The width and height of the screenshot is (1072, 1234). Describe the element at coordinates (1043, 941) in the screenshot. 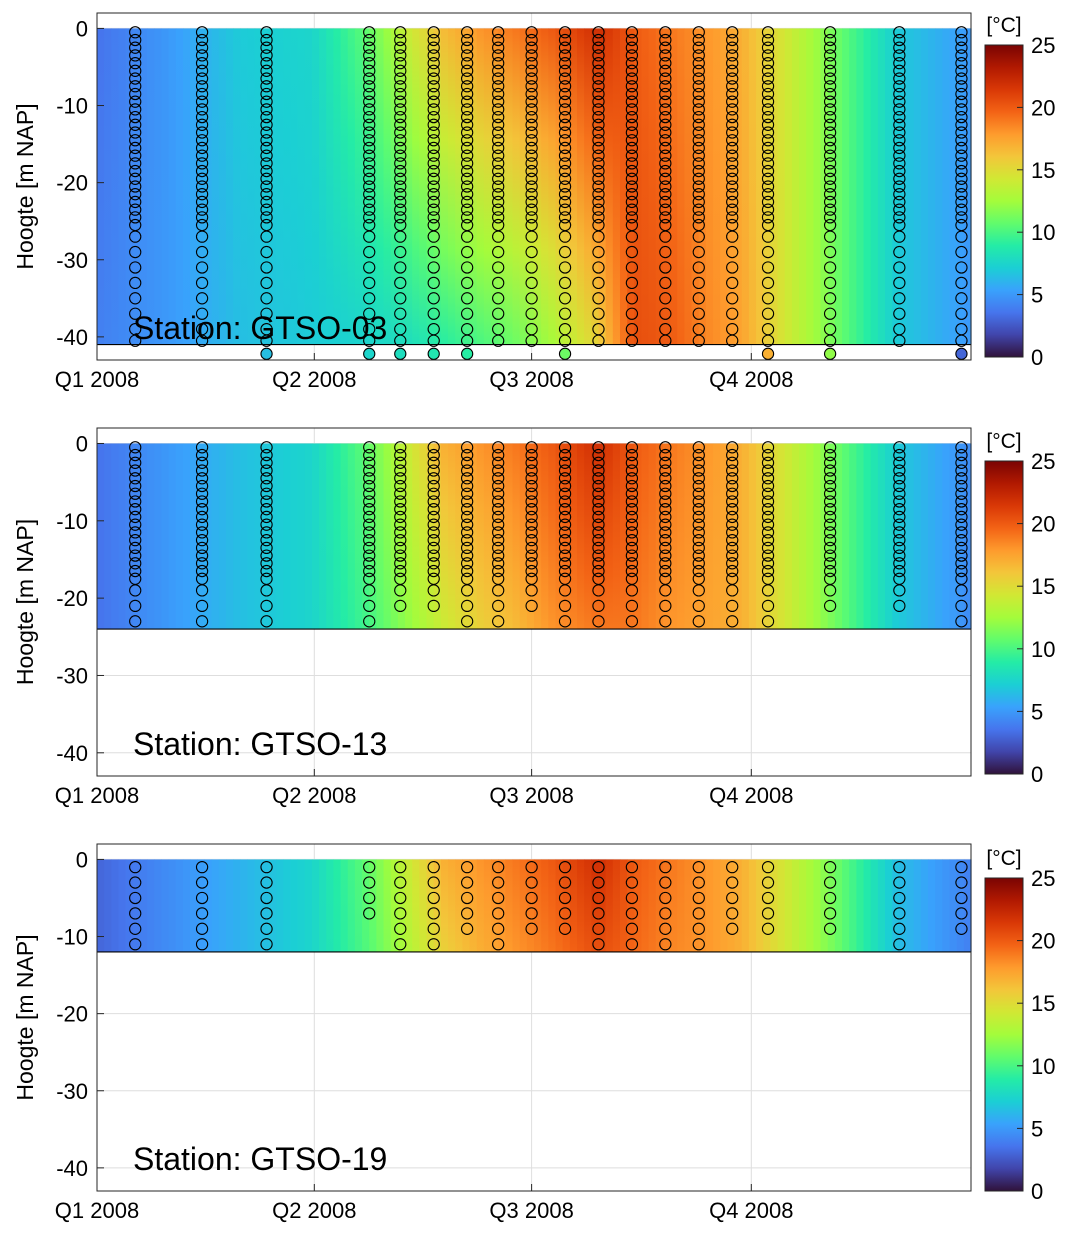

I see `colorbar-tick-label: 20` at that location.